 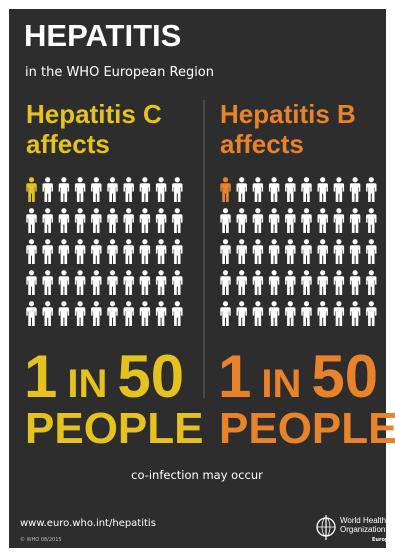 What do you see at coordinates (119, 72) in the screenshot?
I see `subtitle: in the WHO European Region` at bounding box center [119, 72].